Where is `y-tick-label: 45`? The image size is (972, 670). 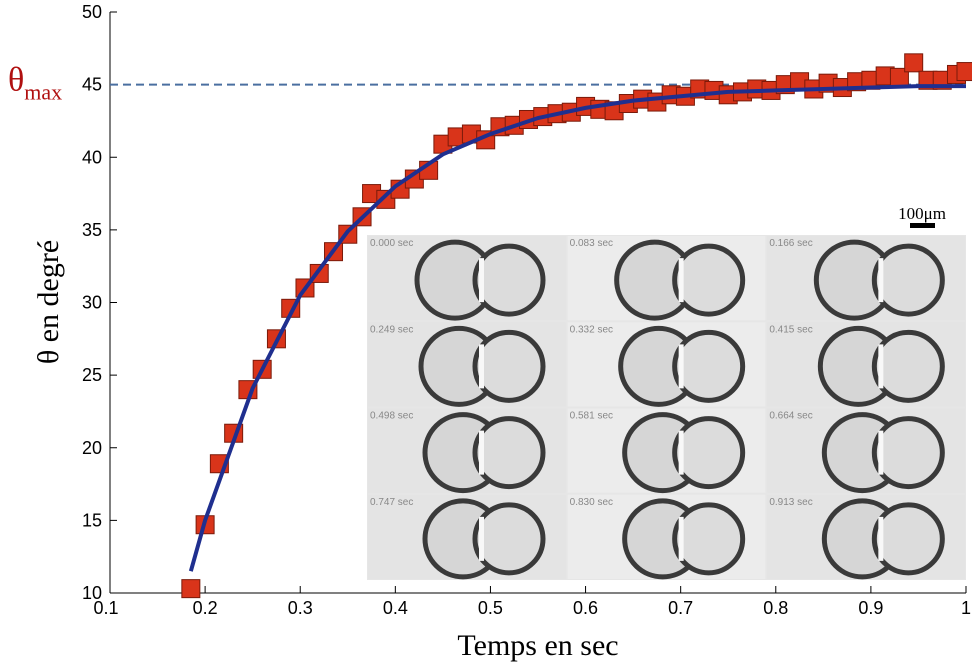
y-tick-label: 45 is located at coordinates (92, 85).